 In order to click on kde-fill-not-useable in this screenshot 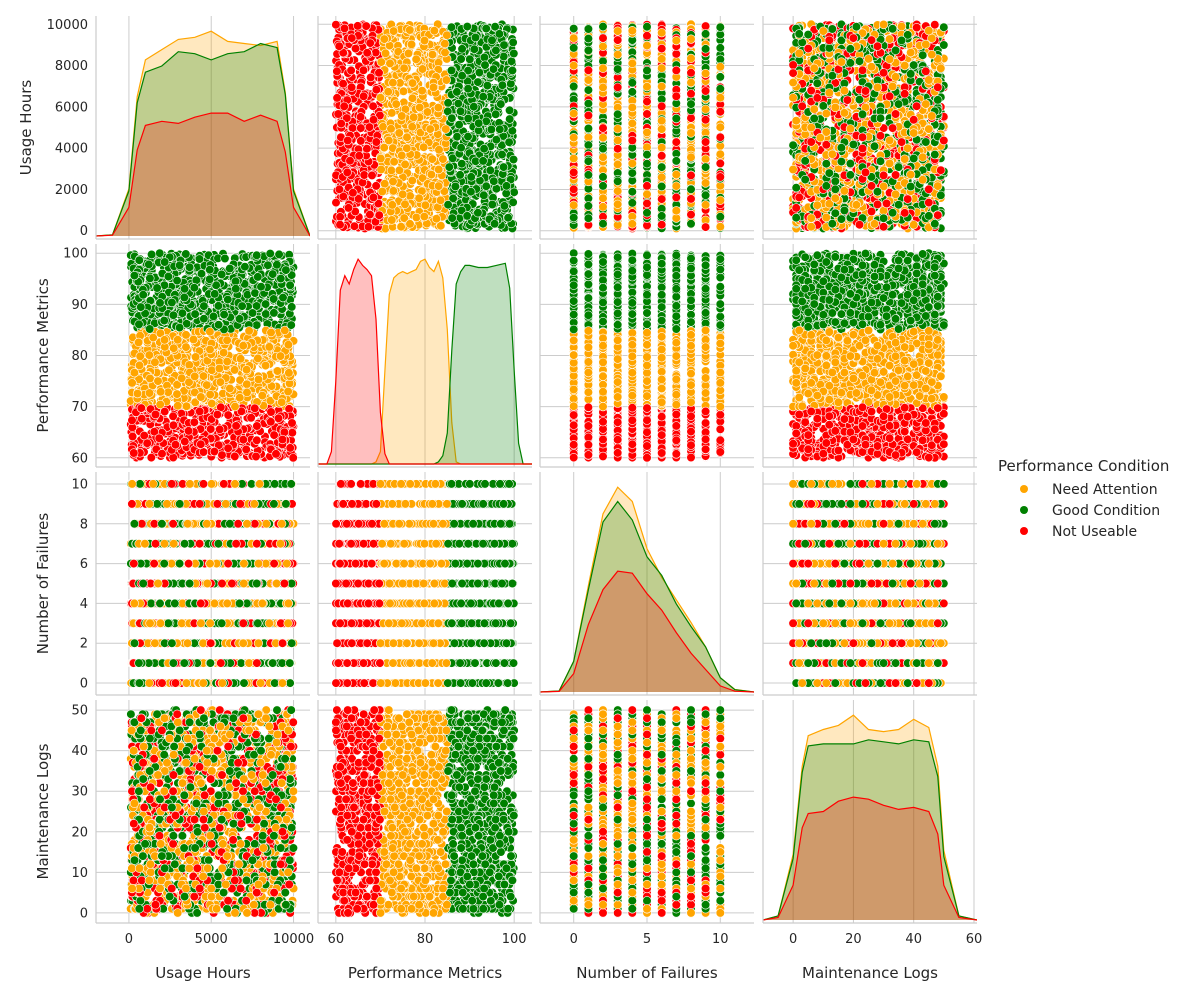, I will do `click(203, 174)`.